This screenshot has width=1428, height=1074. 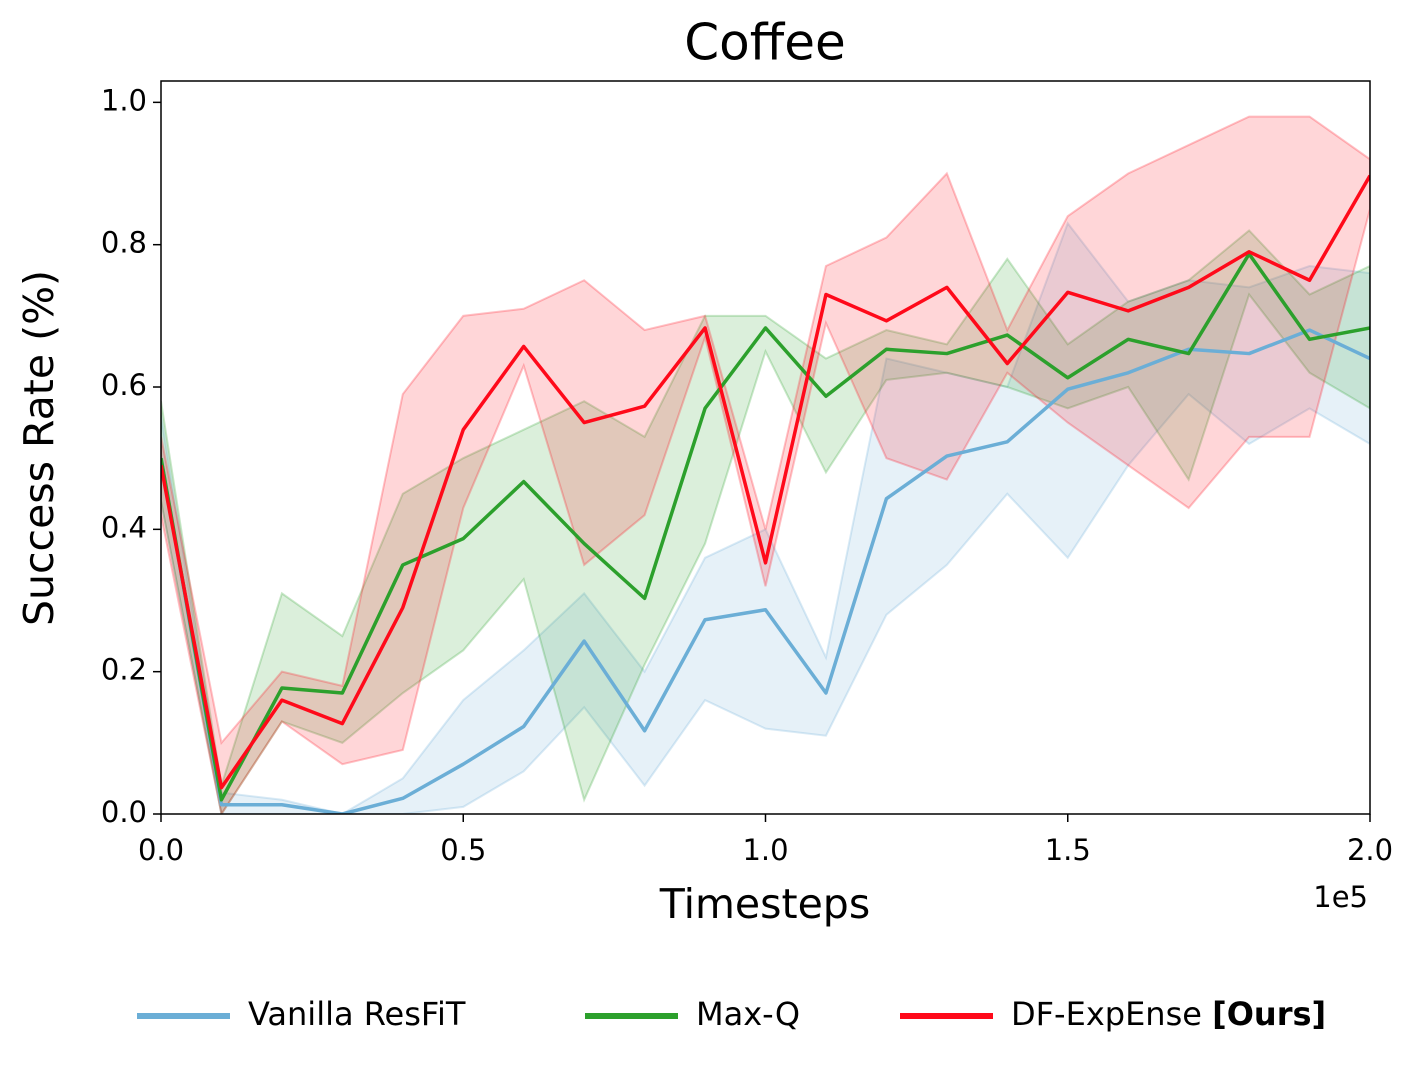 What do you see at coordinates (748, 1014) in the screenshot?
I see `legend-label: Max-Q` at bounding box center [748, 1014].